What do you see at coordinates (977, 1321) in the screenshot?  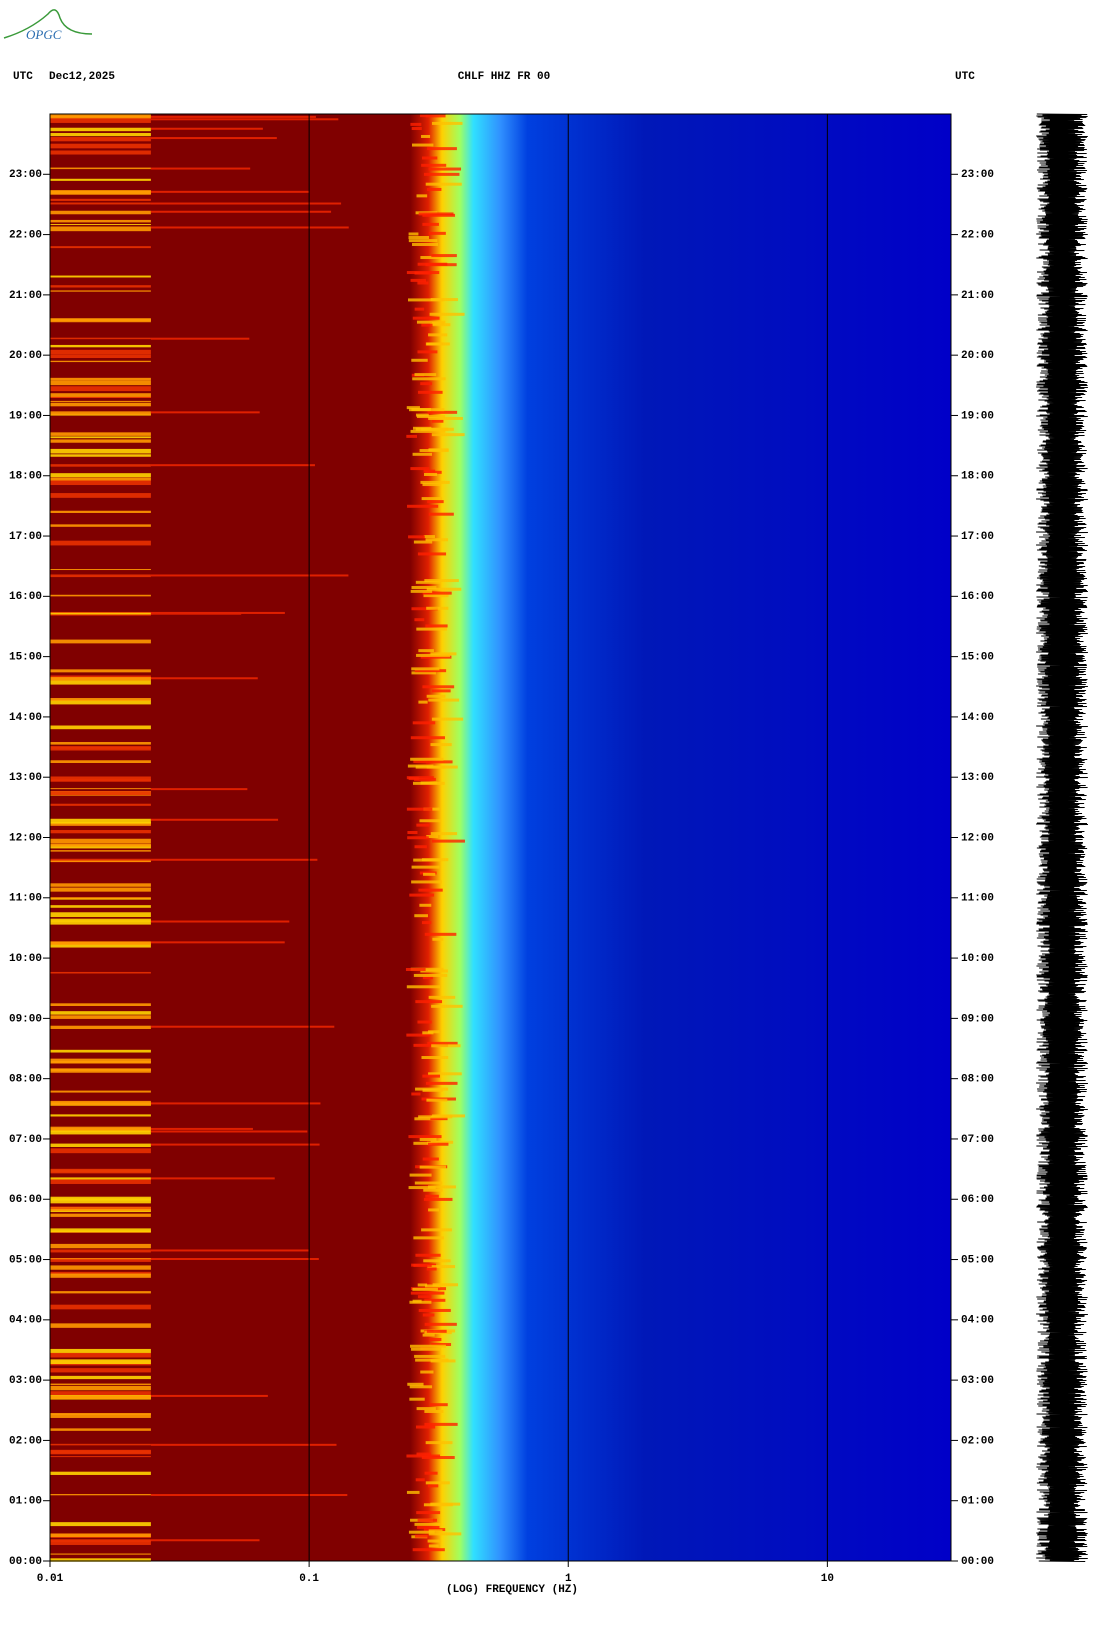 I see `y-tick-label: 04:00` at bounding box center [977, 1321].